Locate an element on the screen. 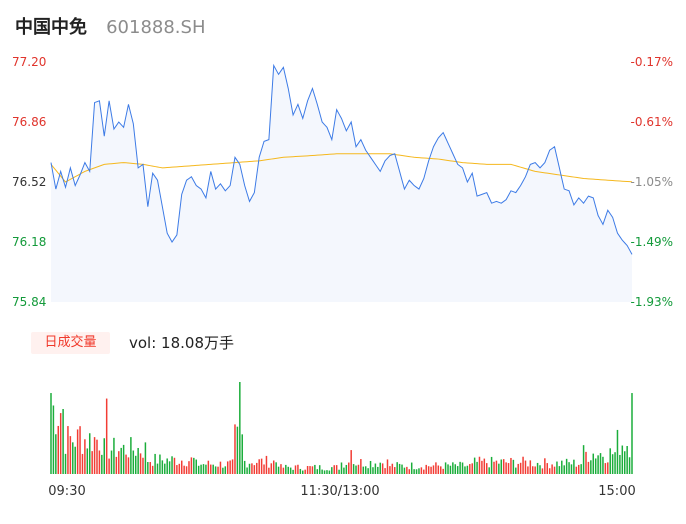 Image resolution: width=686 pixels, height=524 pixels. stock-code: 601888.SH is located at coordinates (156, 27).